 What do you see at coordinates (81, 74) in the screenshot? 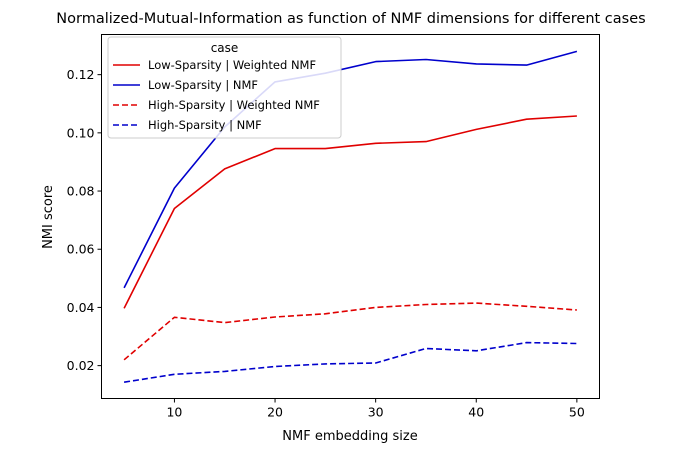
I see `y-tick-label: 0.12` at bounding box center [81, 74].